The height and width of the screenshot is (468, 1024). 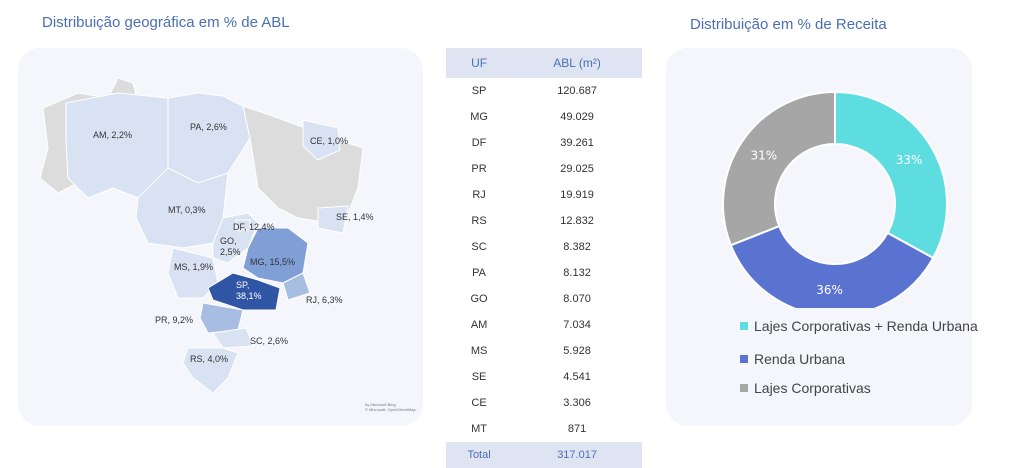 What do you see at coordinates (479, 91) in the screenshot?
I see `uf-cell: SP` at bounding box center [479, 91].